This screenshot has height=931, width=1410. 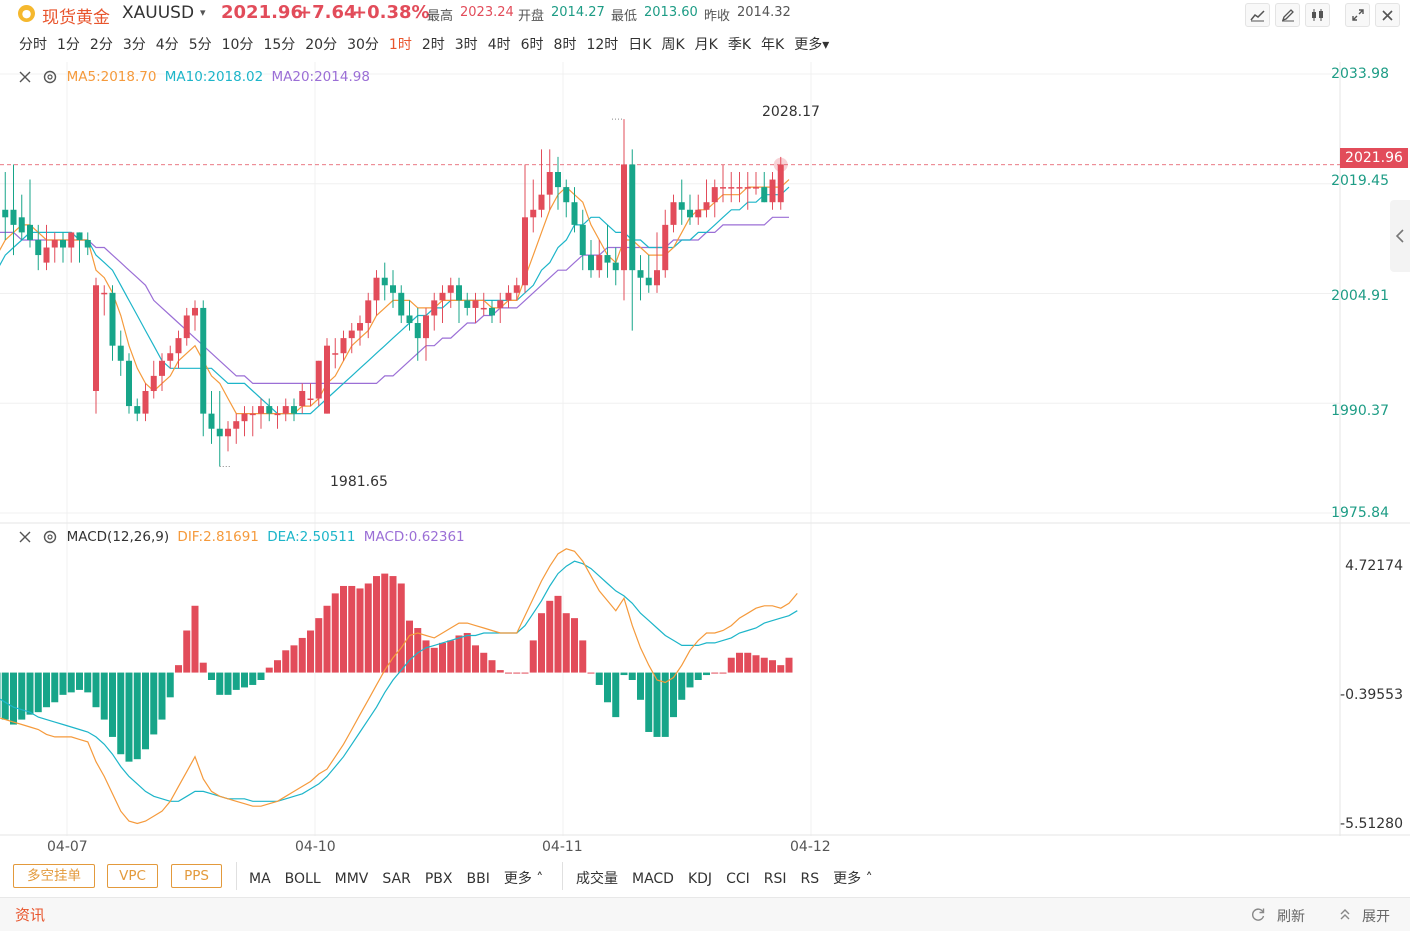 I want to click on vpc-button: VPC, so click(x=132, y=876).